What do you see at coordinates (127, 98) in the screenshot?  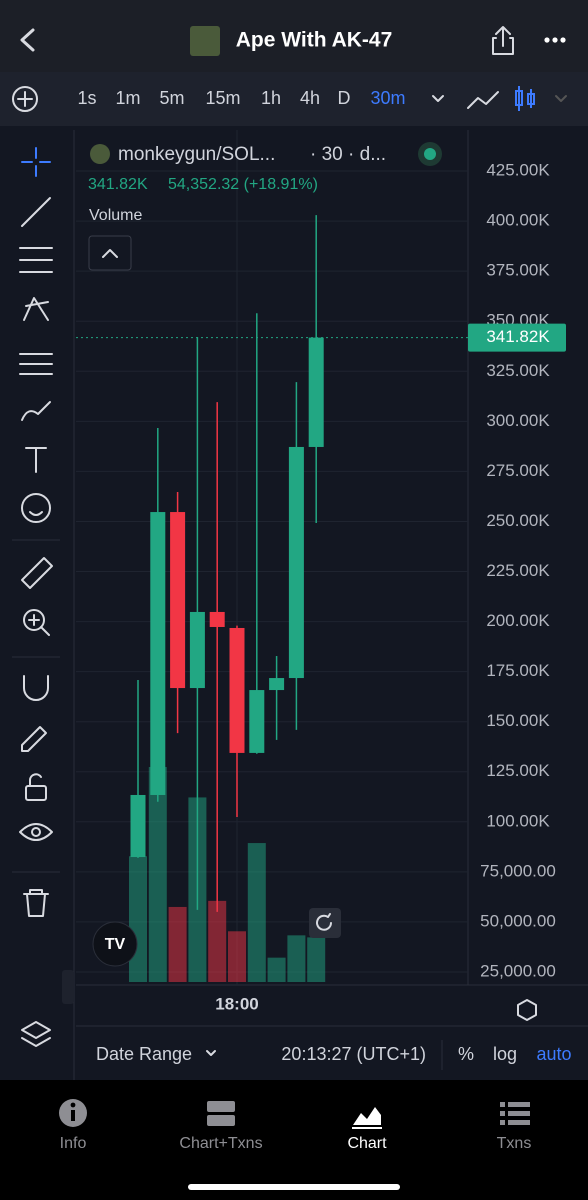 I see `timeframe: 1m` at bounding box center [127, 98].